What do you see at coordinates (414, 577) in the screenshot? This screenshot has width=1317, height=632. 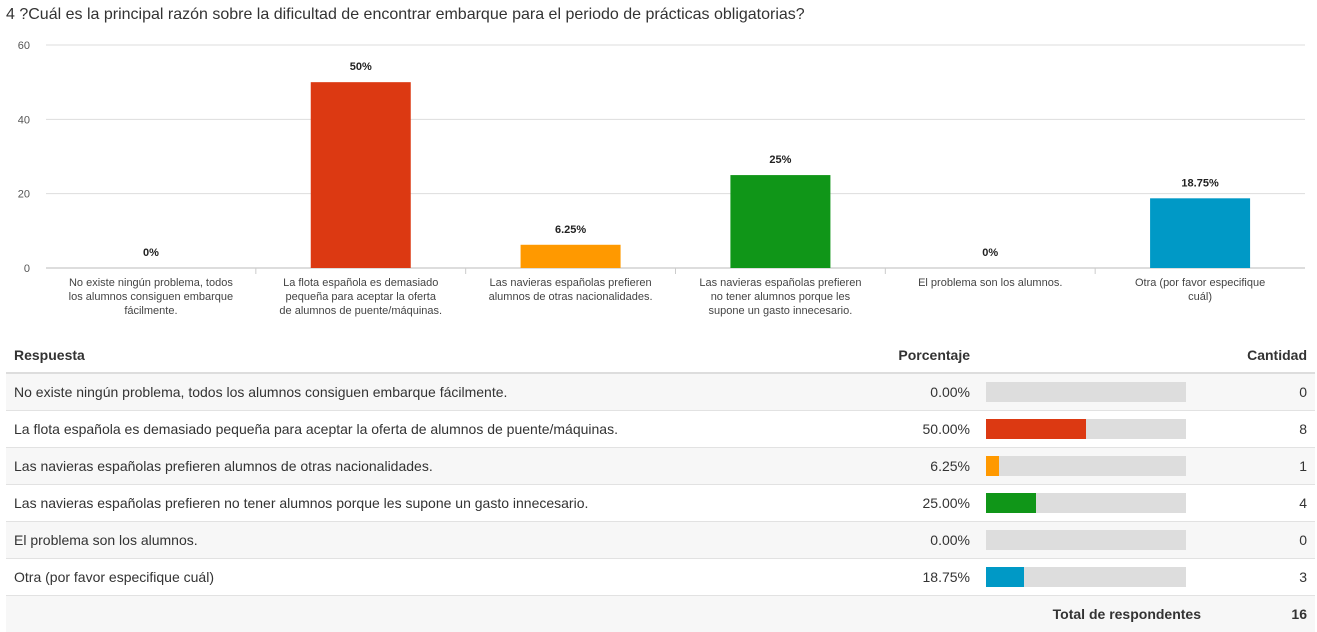 I see `answer-cell: Otra (por favor especifique cuál)` at bounding box center [414, 577].